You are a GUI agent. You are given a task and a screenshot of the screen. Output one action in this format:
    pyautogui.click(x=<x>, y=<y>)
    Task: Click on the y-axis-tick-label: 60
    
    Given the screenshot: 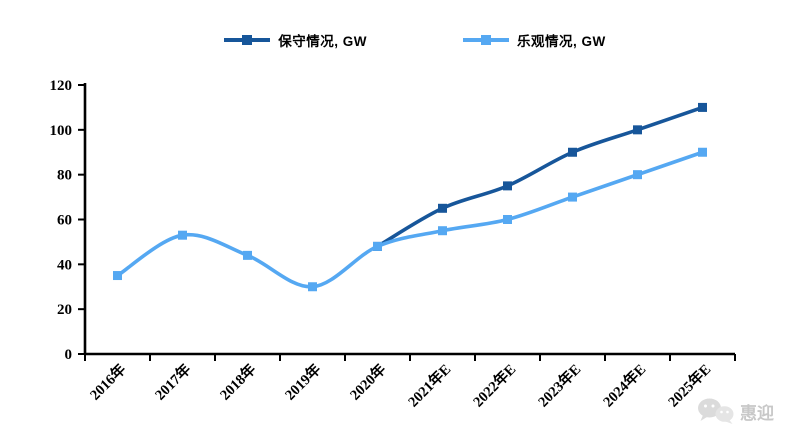 What is the action you would take?
    pyautogui.click(x=64, y=221)
    